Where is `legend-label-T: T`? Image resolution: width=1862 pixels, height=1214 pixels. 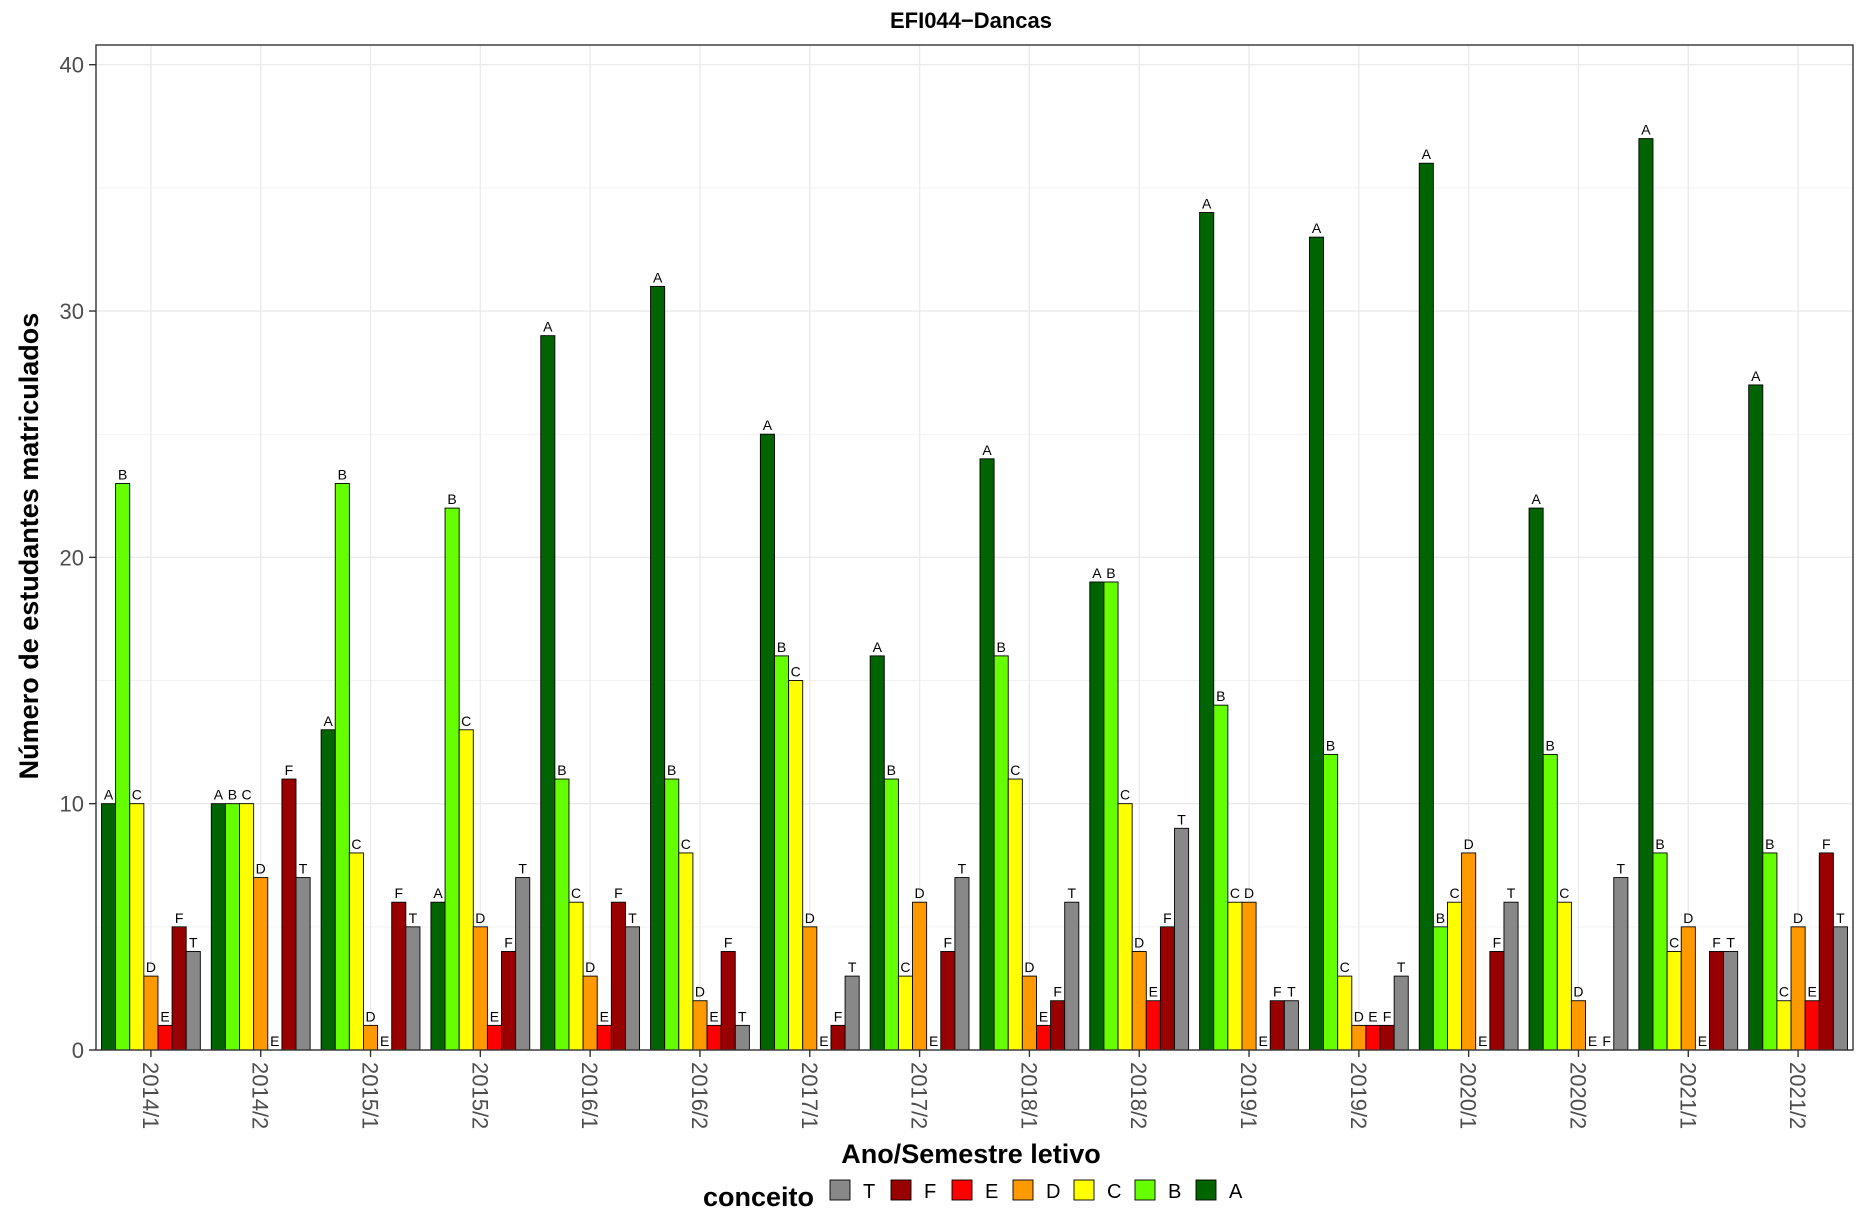
legend-label-T: T is located at coordinates (869, 1192).